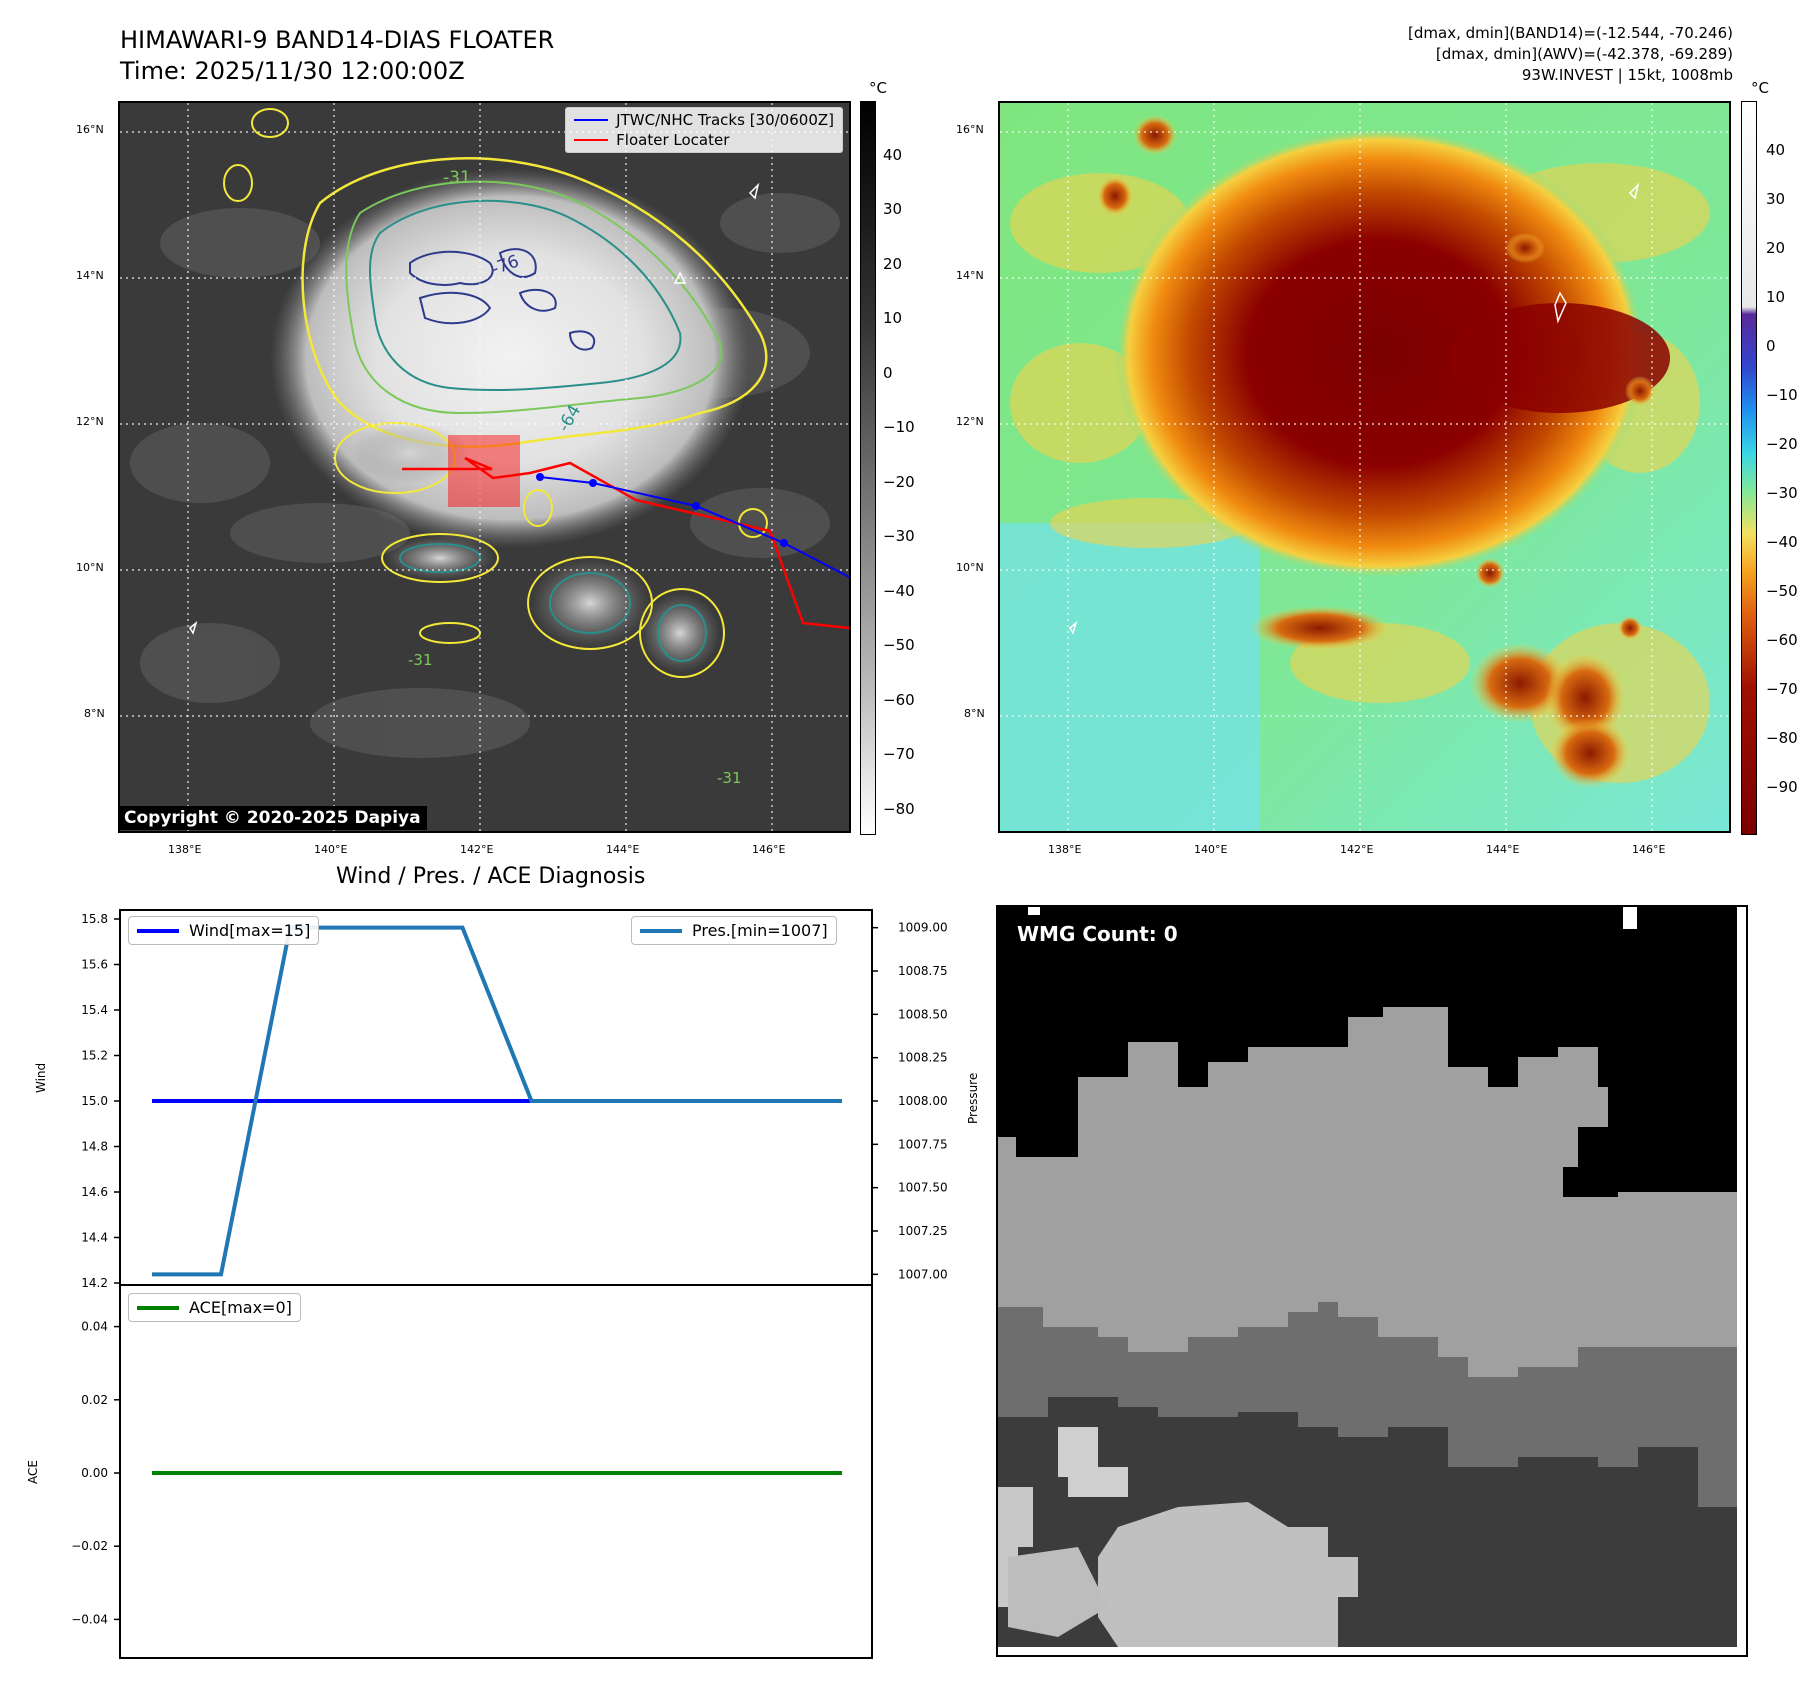 Image resolution: width=1813 pixels, height=1690 pixels. What do you see at coordinates (899, 809) in the screenshot?
I see `cb1-tick: −80` at bounding box center [899, 809].